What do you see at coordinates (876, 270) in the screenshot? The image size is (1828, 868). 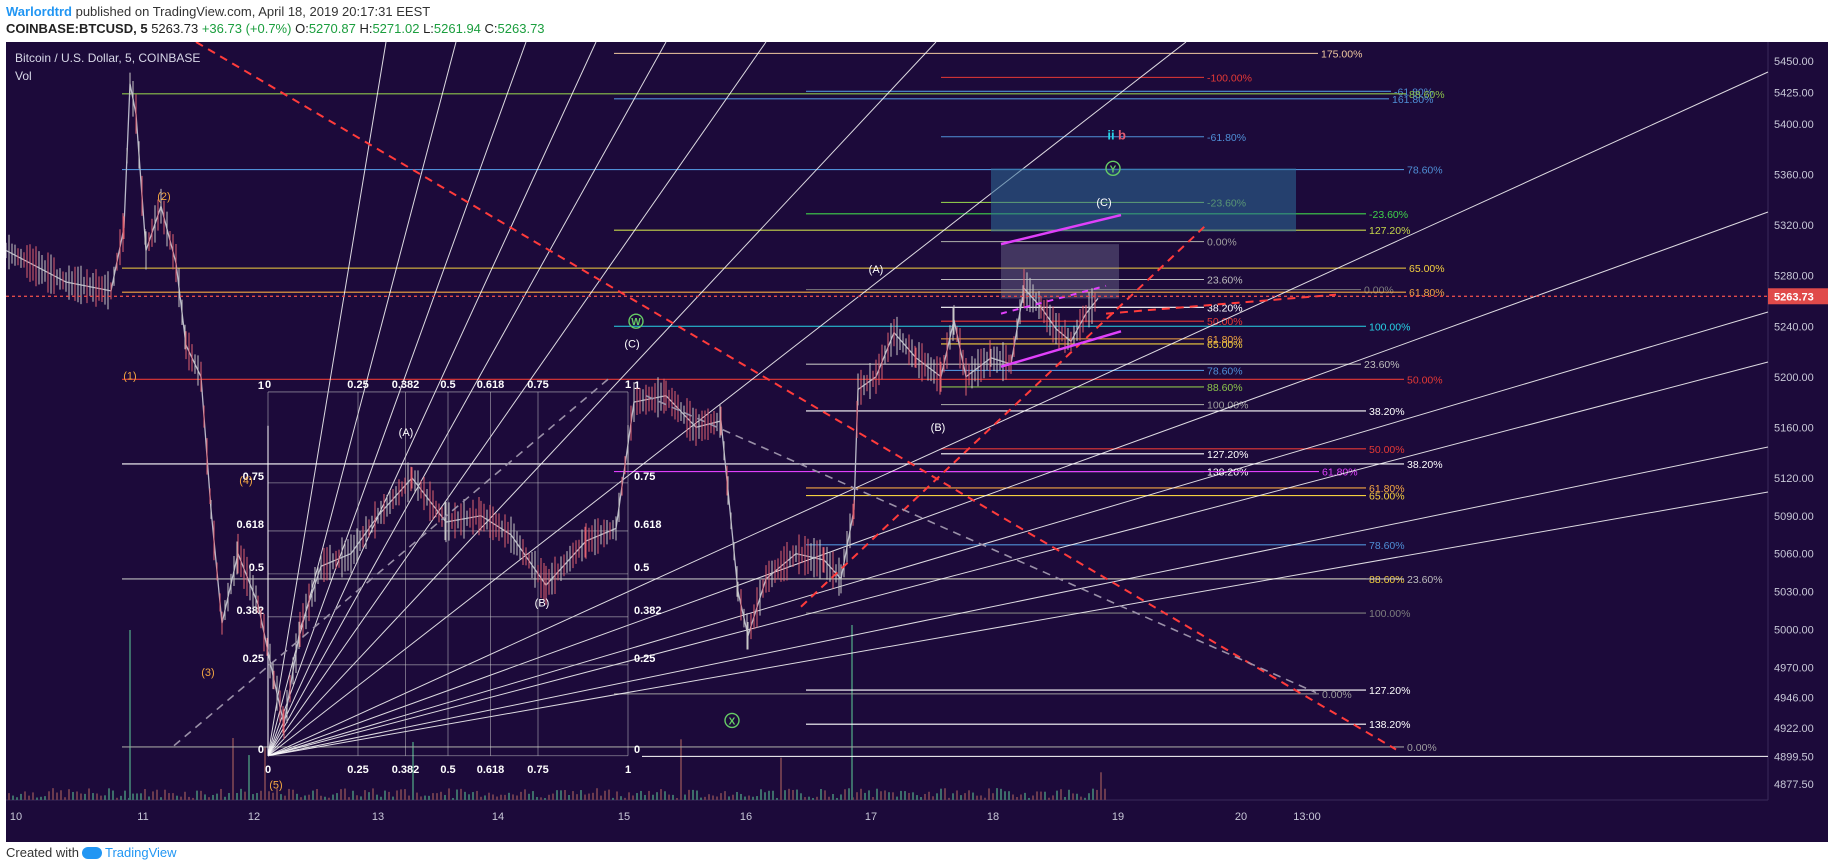 I see `wave-label-white: (A)` at bounding box center [876, 270].